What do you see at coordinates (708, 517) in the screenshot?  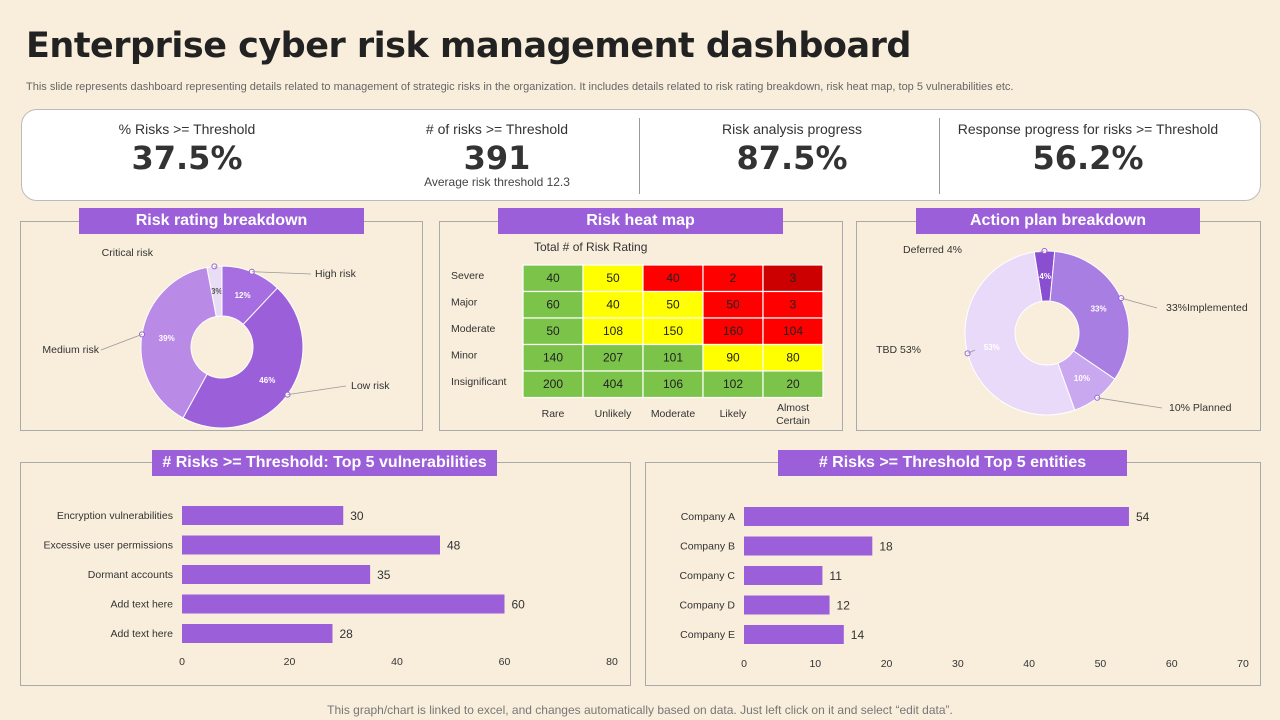 I see `bar-category-label: Company A` at bounding box center [708, 517].